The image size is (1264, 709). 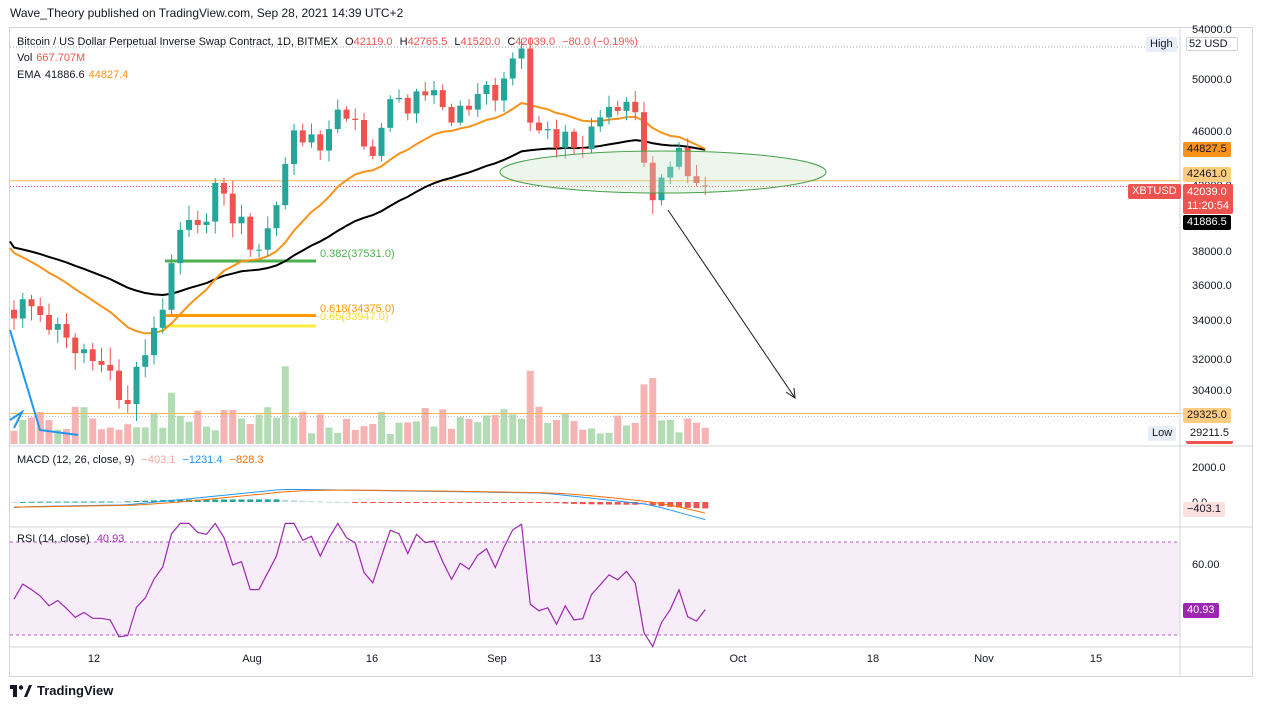 I want to click on tradingview-logo: TradingView, so click(x=61, y=690).